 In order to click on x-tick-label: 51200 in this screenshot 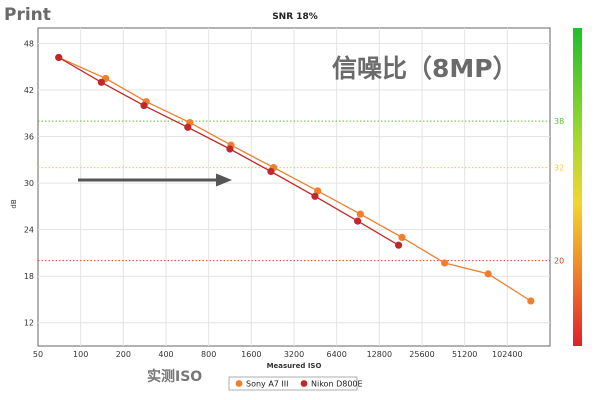, I will do `click(464, 354)`.